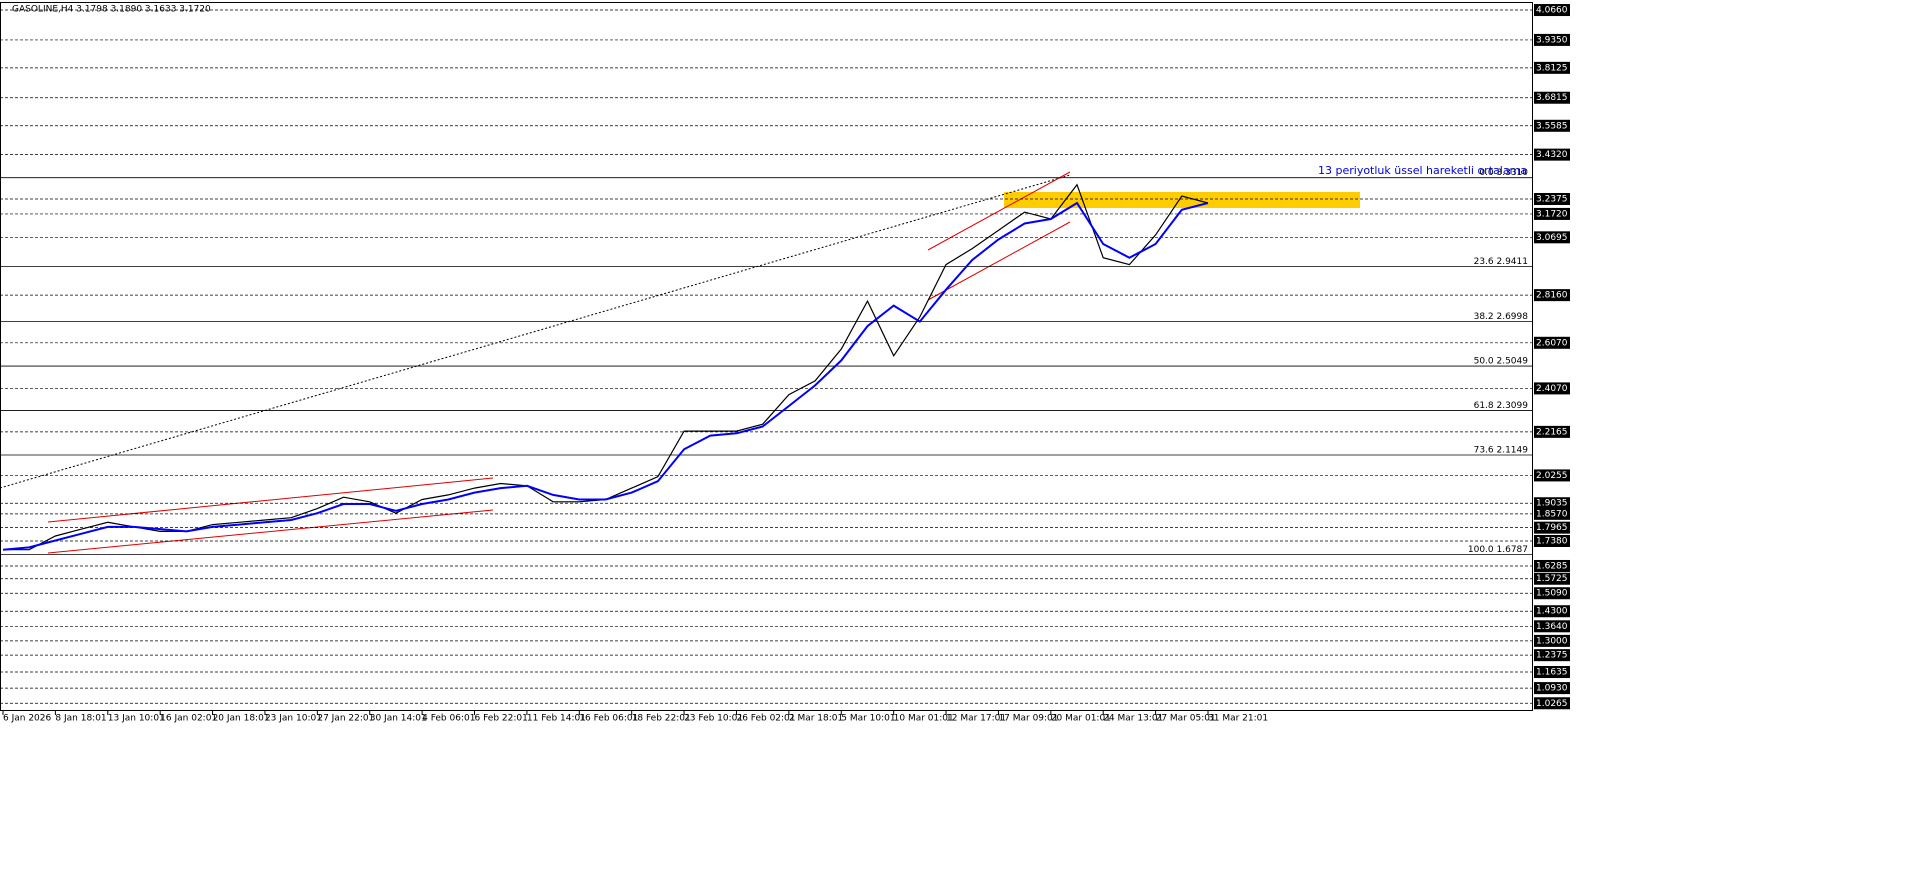 The height and width of the screenshot is (892, 1916). What do you see at coordinates (661, 719) in the screenshot?
I see `x-tick-label: 18 Feb 22:01` at bounding box center [661, 719].